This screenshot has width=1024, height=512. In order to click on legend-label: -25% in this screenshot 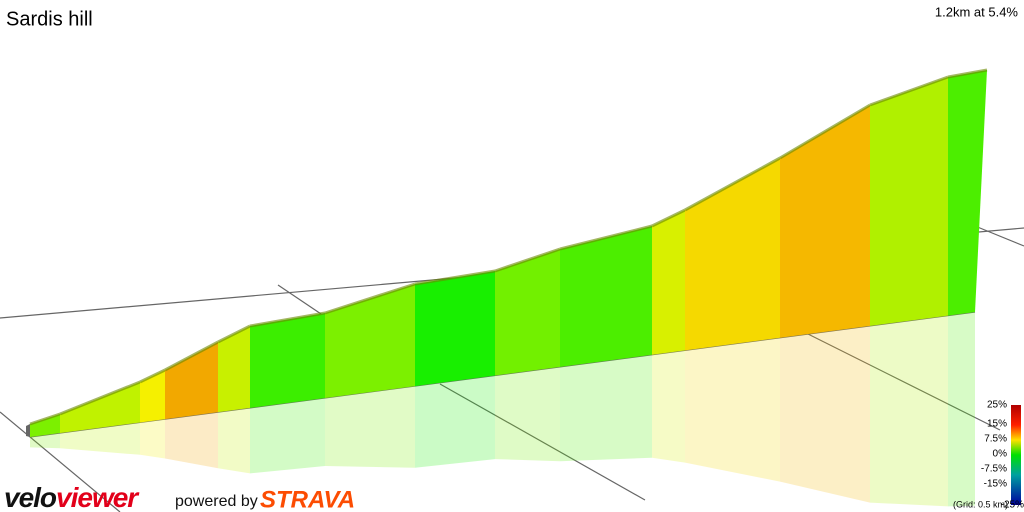, I will do `click(1012, 505)`.